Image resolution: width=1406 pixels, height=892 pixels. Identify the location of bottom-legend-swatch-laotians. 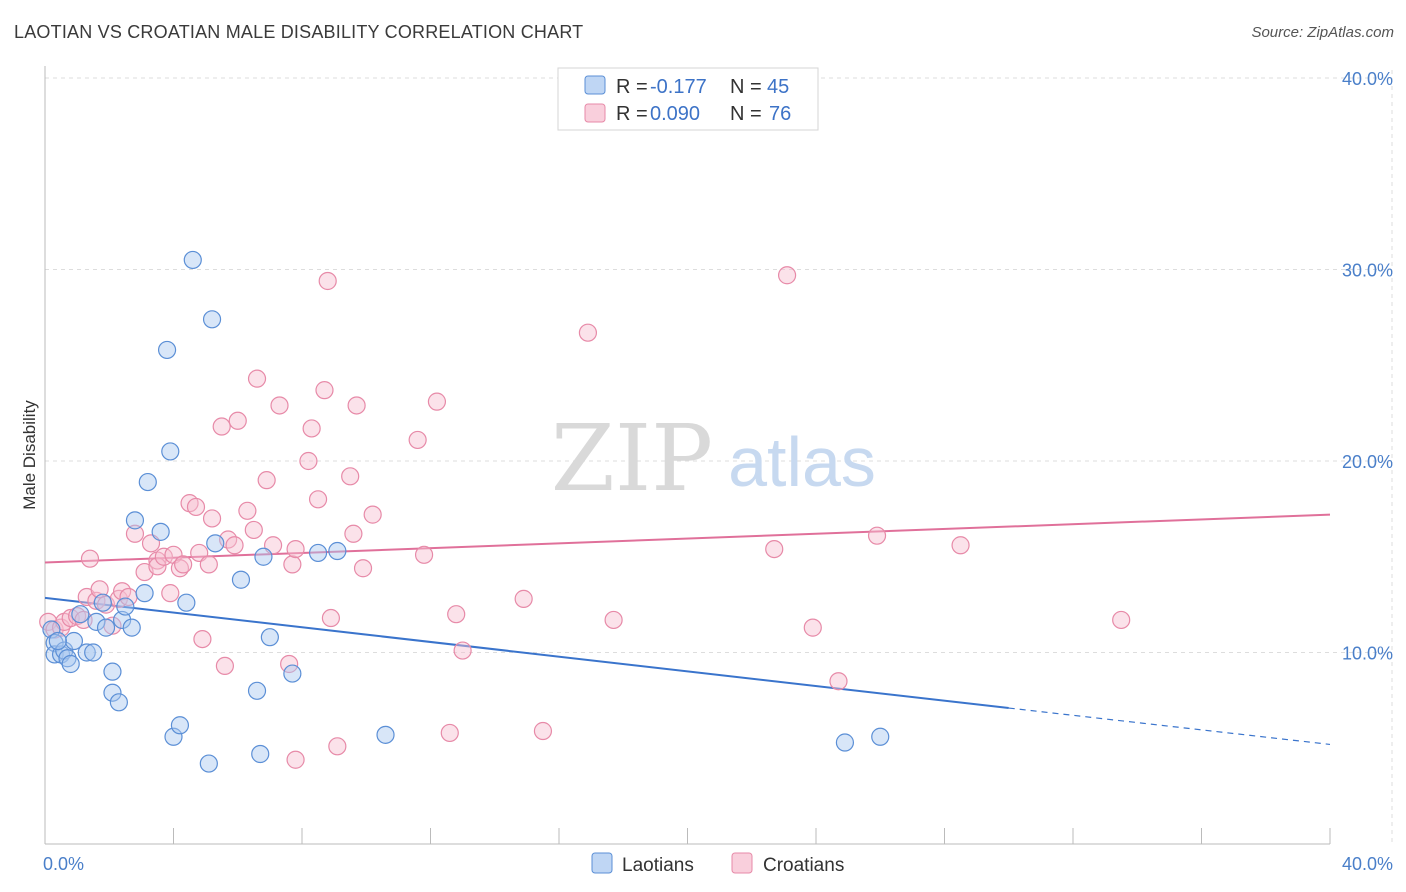
(602, 863).